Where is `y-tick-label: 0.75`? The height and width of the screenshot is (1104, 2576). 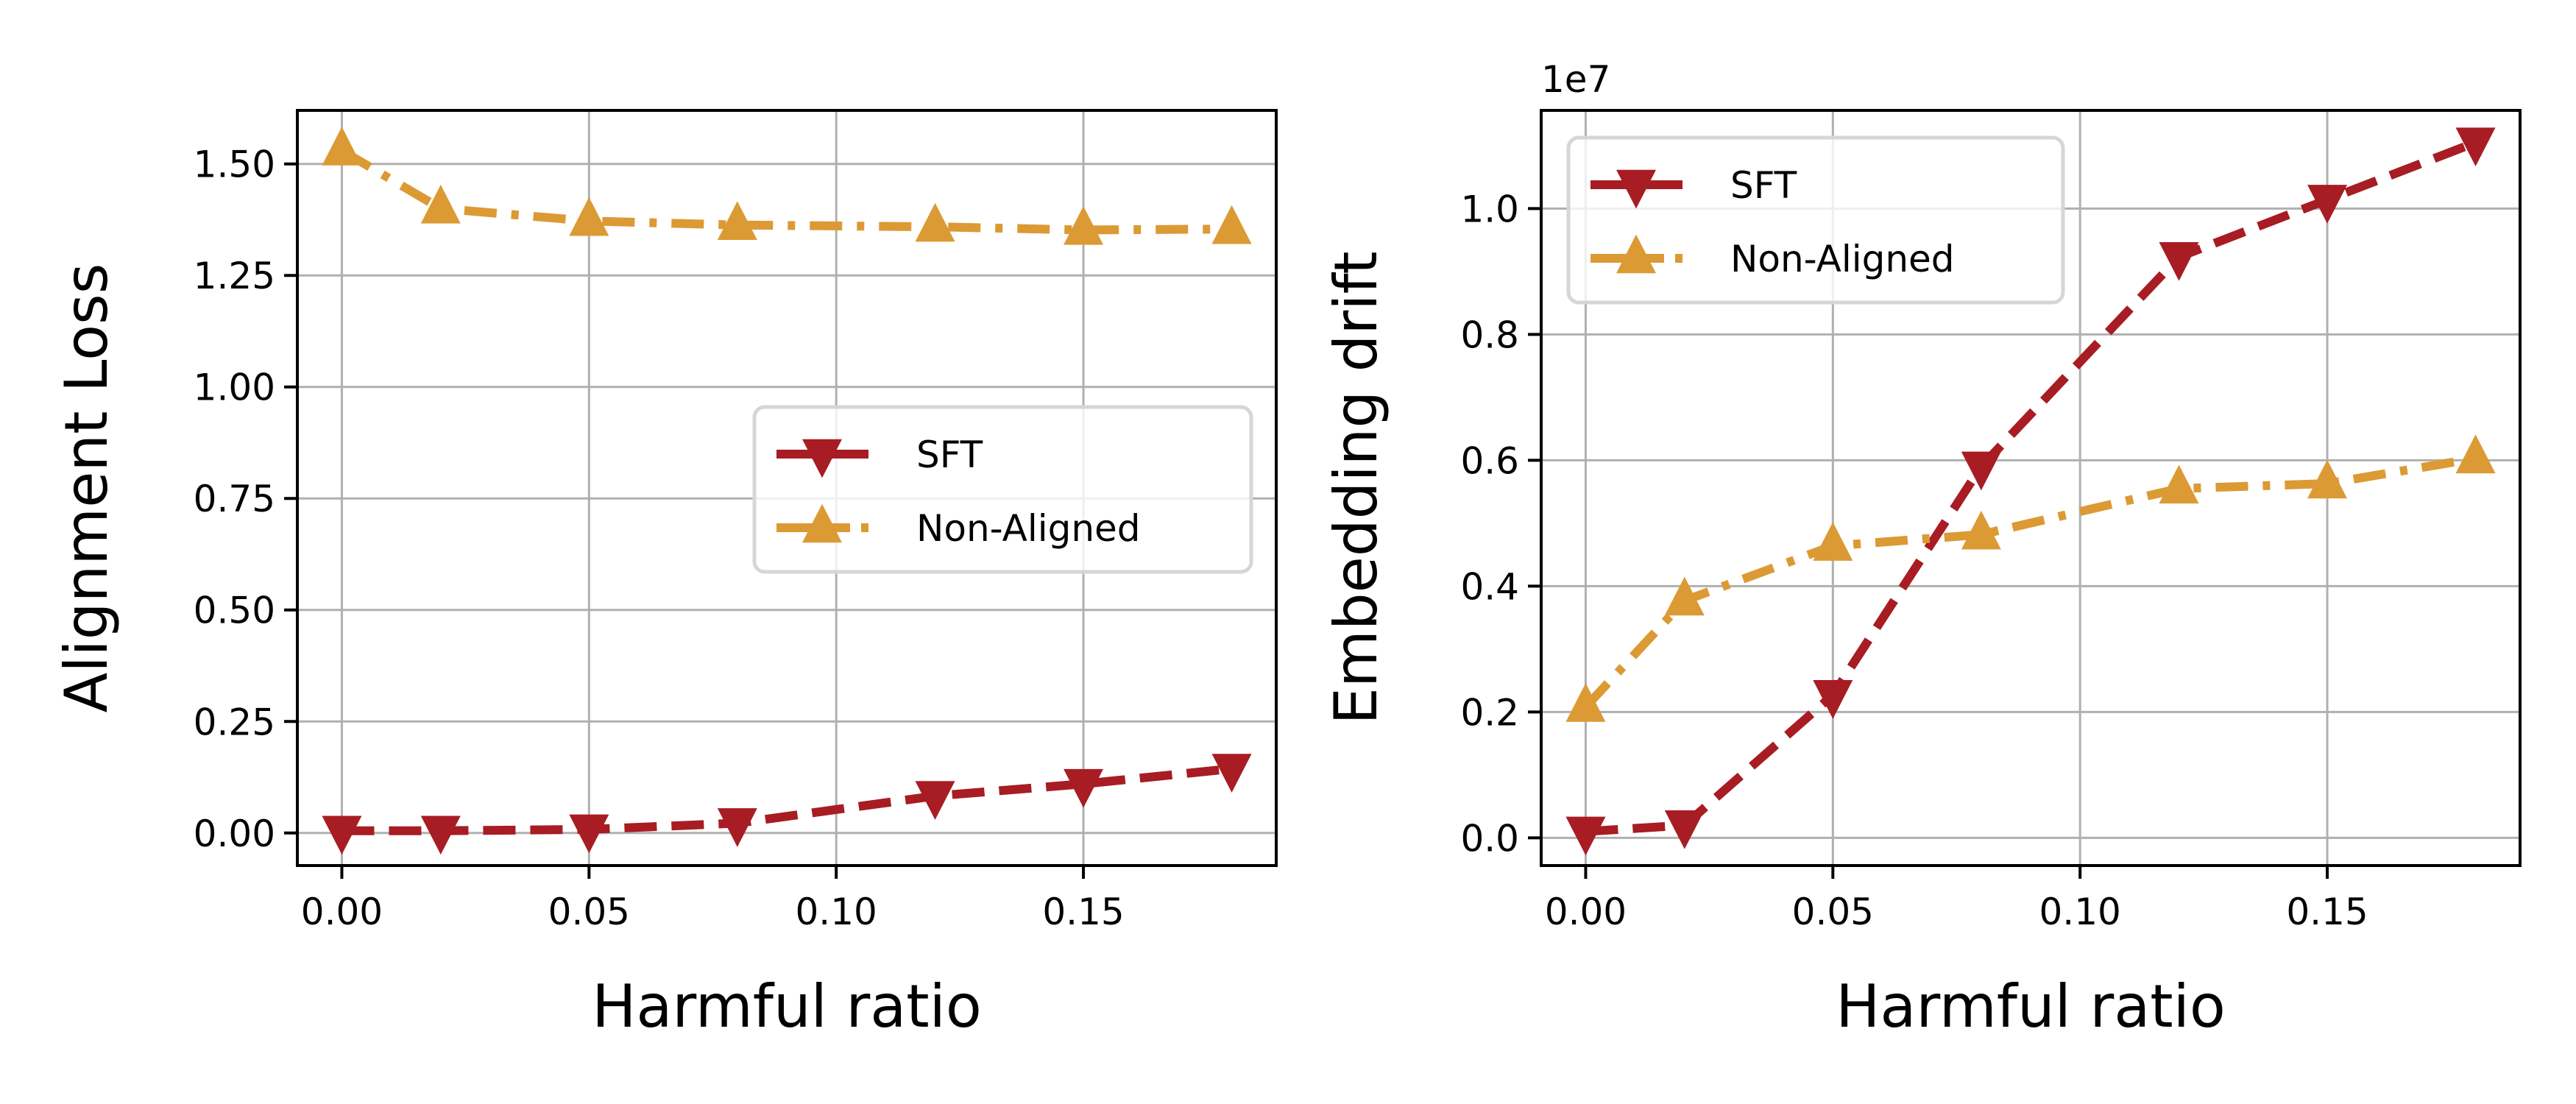
y-tick-label: 0.75 is located at coordinates (234, 499).